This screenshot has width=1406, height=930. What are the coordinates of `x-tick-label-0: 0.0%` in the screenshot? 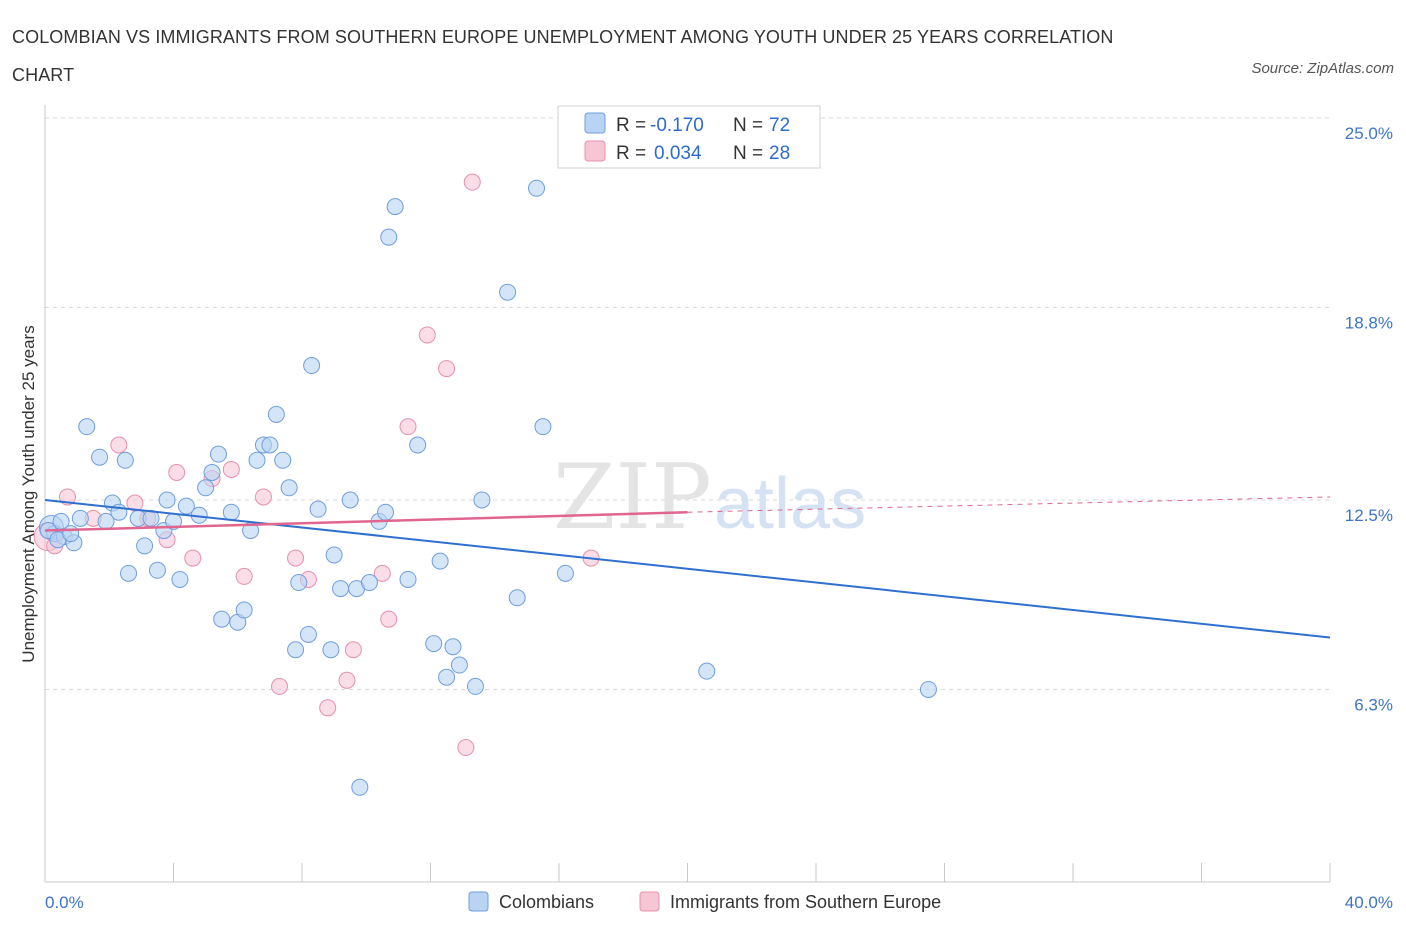 It's located at (64, 902).